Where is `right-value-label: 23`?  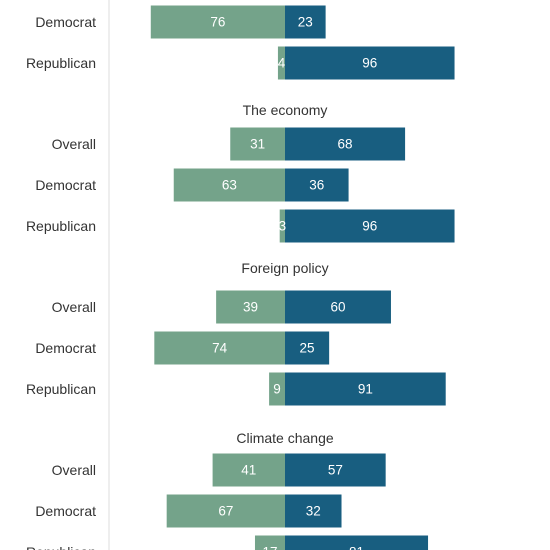
right-value-label: 23 is located at coordinates (305, 22).